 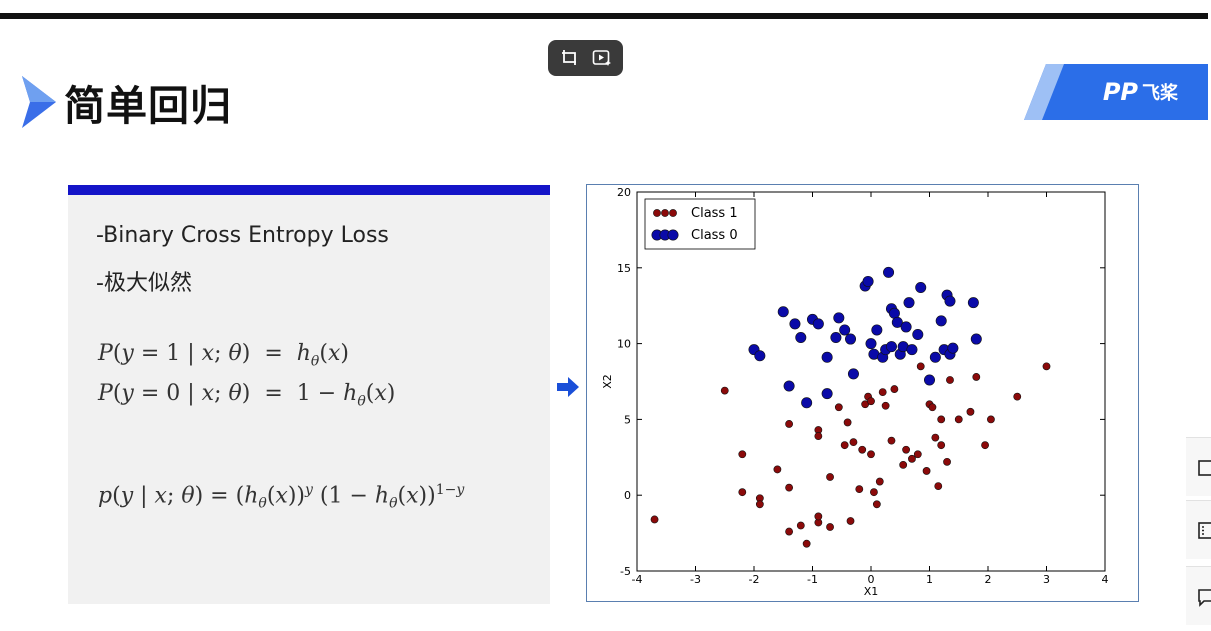 What do you see at coordinates (1204, 530) in the screenshot?
I see `list-icon` at bounding box center [1204, 530].